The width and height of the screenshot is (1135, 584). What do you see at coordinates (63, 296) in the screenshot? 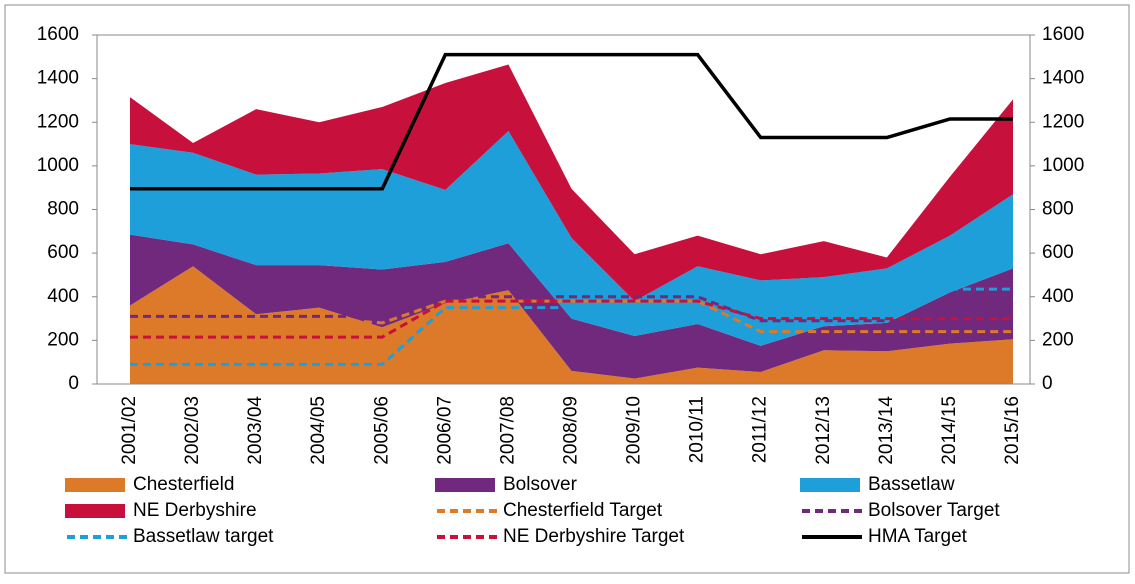
I see `y-tick-label: 400` at bounding box center [63, 296].